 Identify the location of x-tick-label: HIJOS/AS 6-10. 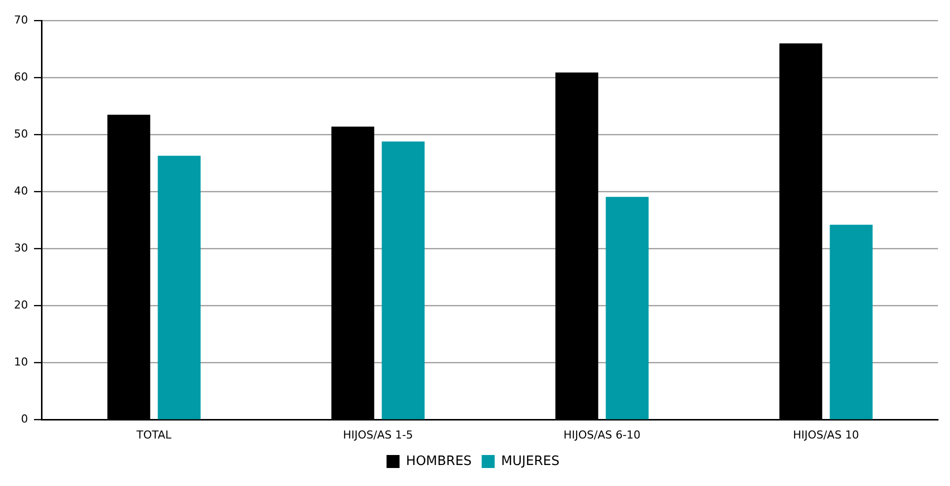
(602, 435).